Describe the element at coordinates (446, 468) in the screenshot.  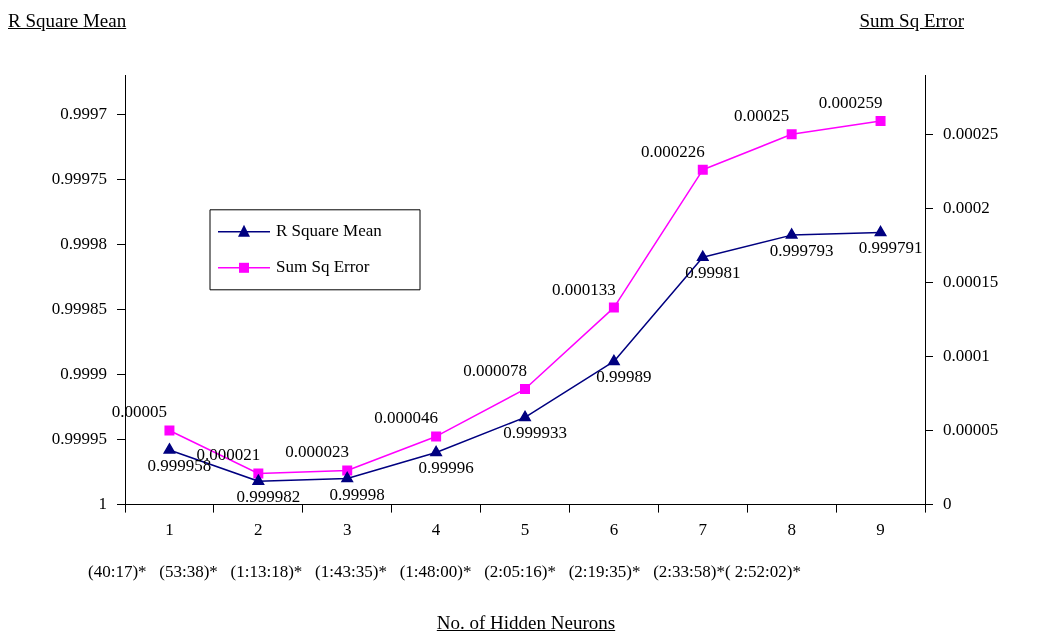
I see `data-label: 0.99996` at that location.